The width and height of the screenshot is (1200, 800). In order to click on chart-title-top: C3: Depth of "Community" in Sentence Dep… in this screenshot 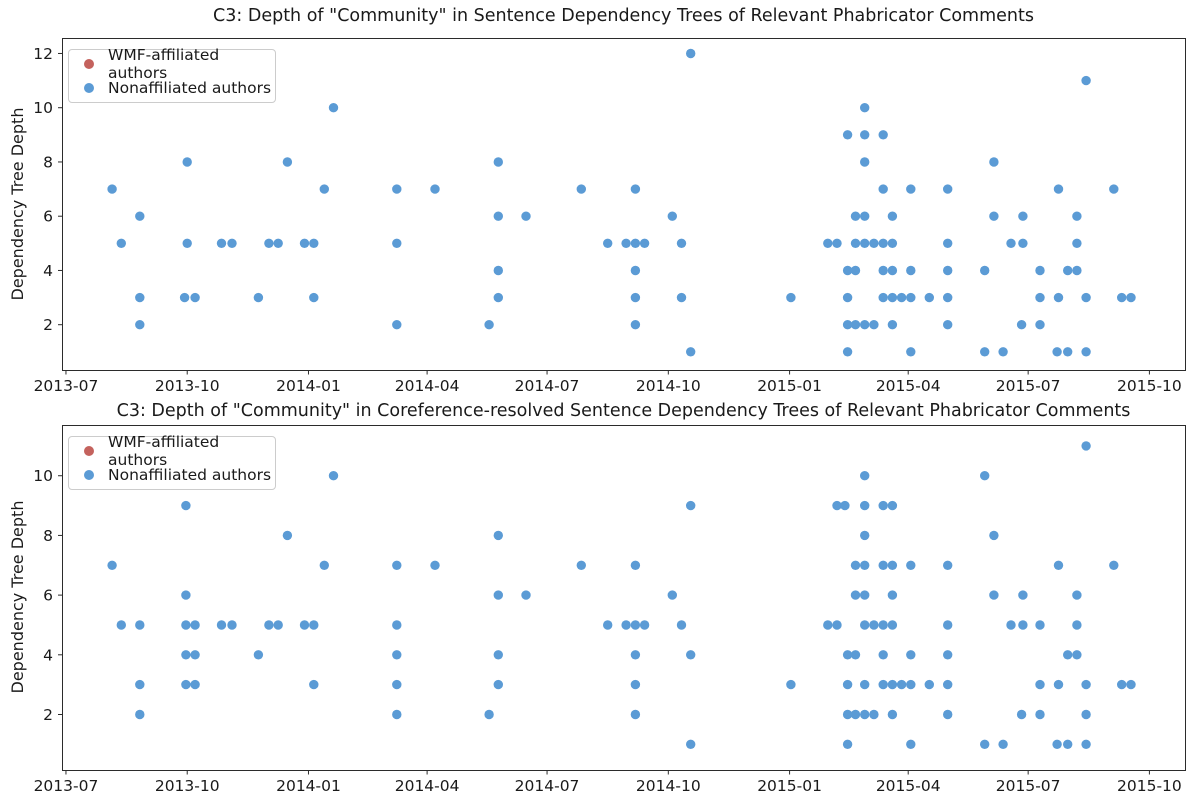, I will do `click(623, 16)`.